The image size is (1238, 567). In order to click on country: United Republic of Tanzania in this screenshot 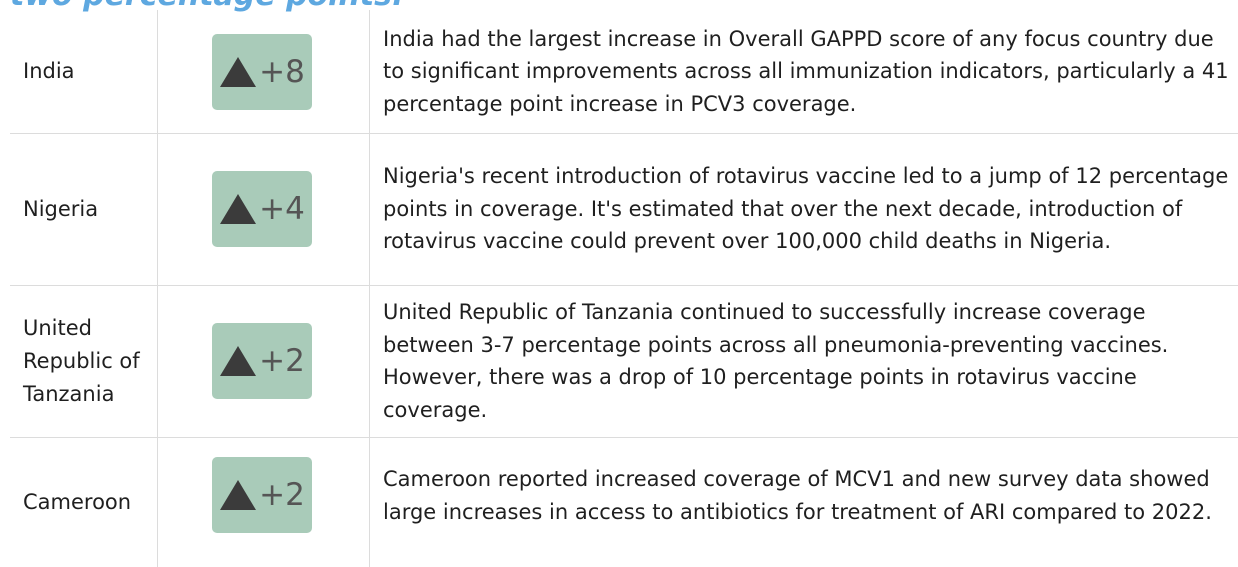, I will do `click(81, 360)`.